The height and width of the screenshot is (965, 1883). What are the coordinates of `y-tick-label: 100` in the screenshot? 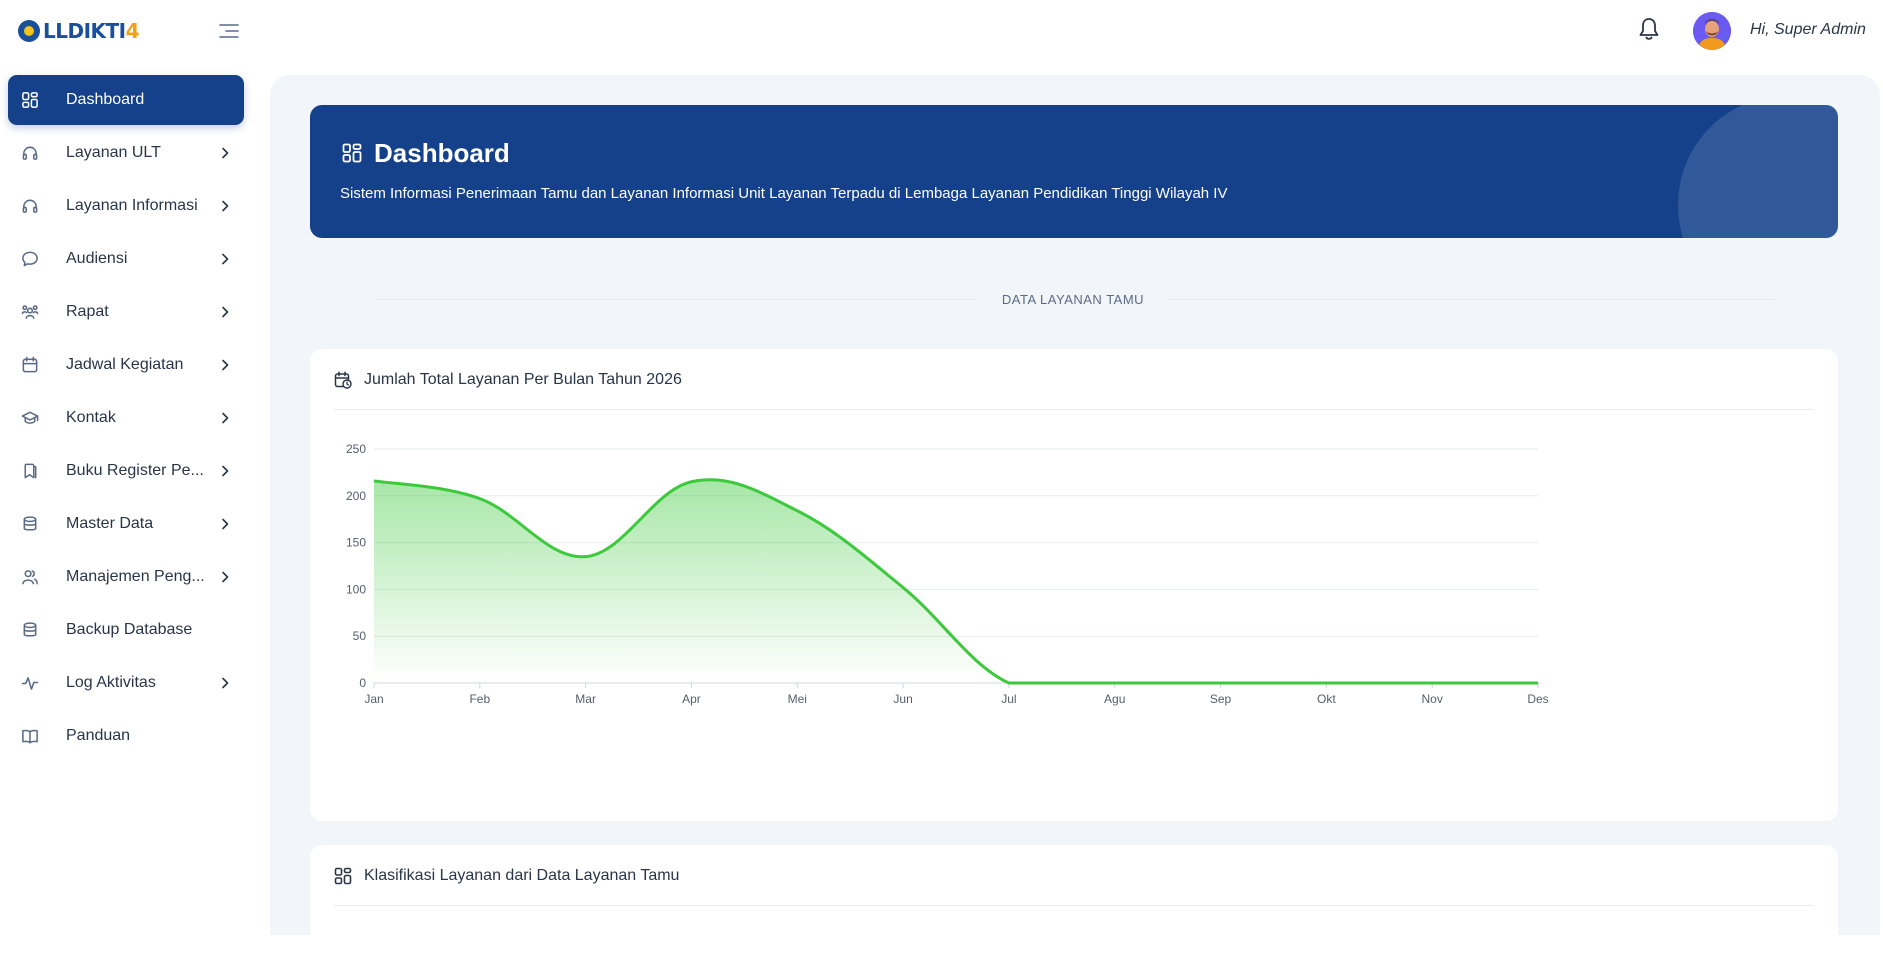 It's located at (356, 589).